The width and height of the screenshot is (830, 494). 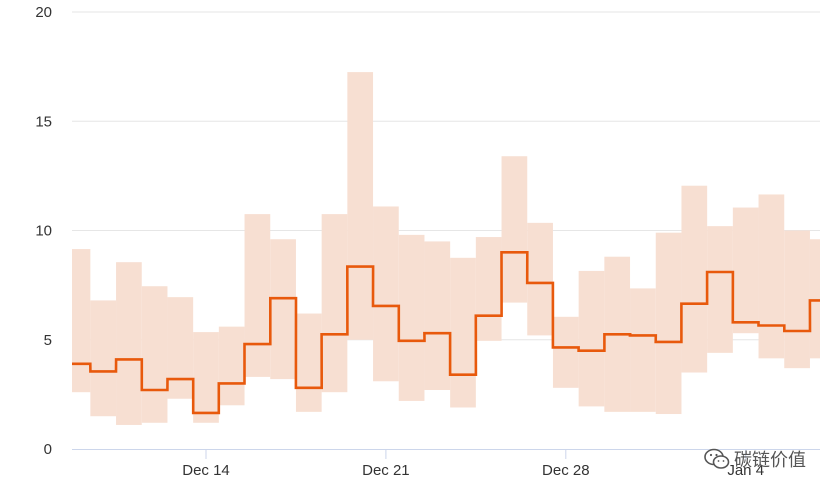 I want to click on y-tick-label: 15, so click(x=43, y=121).